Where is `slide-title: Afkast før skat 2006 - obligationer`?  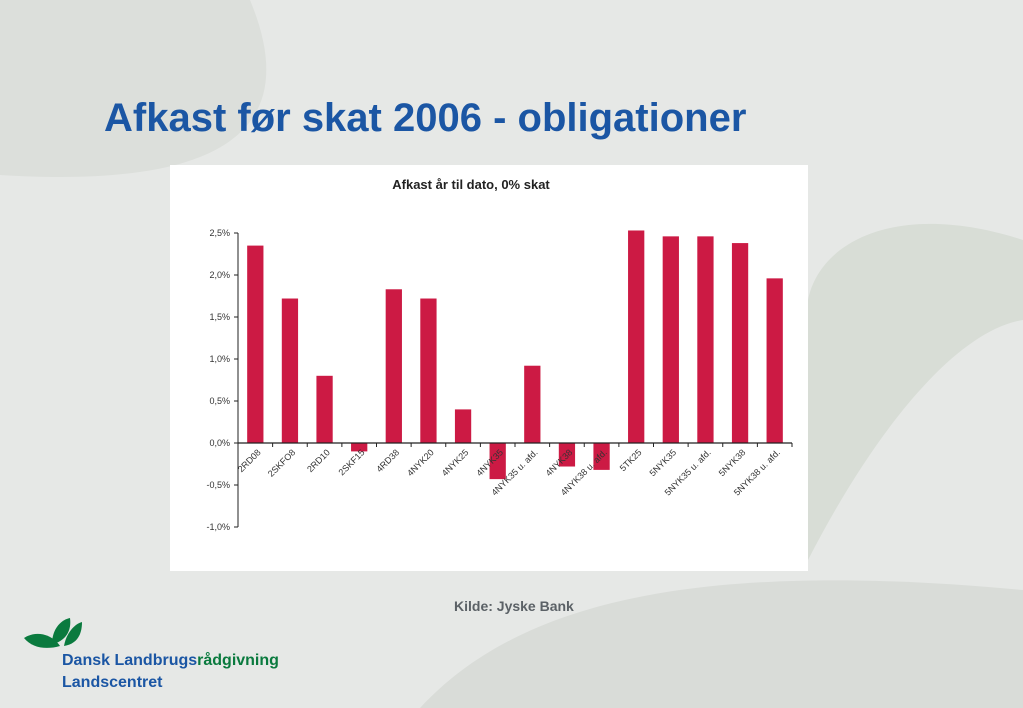
slide-title: Afkast før skat 2006 - obligationer is located at coordinates (425, 118).